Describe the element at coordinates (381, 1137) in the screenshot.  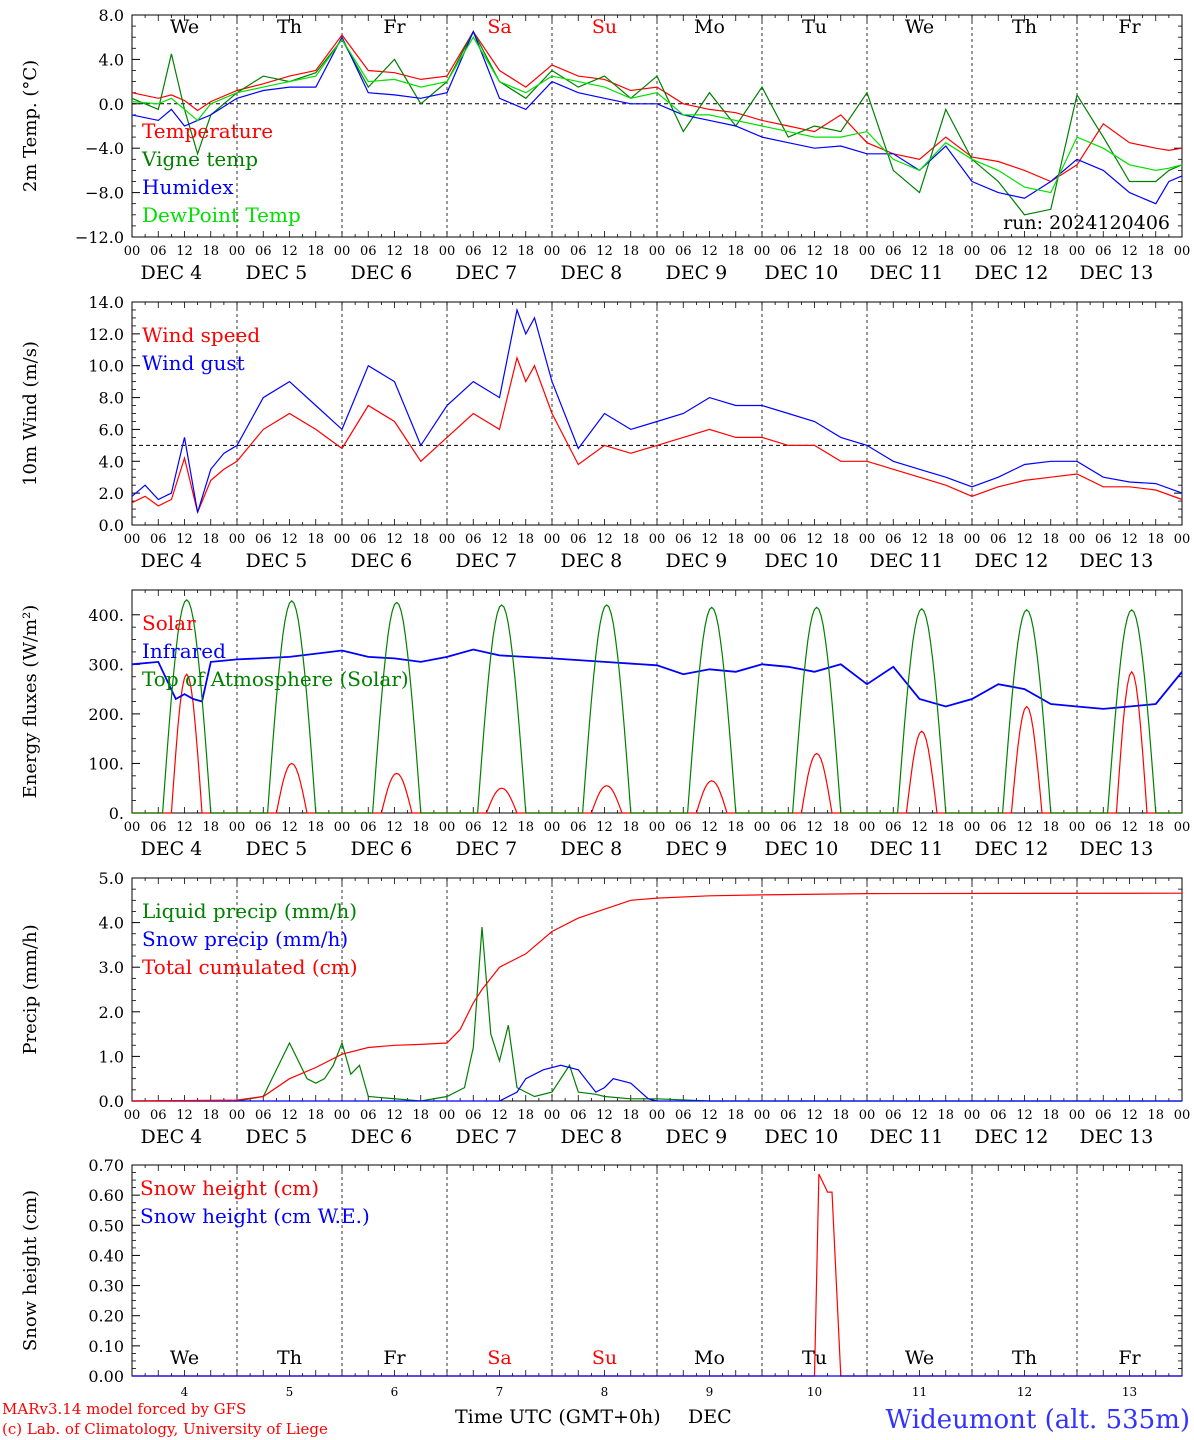
I see `date-label: DEC 6` at that location.